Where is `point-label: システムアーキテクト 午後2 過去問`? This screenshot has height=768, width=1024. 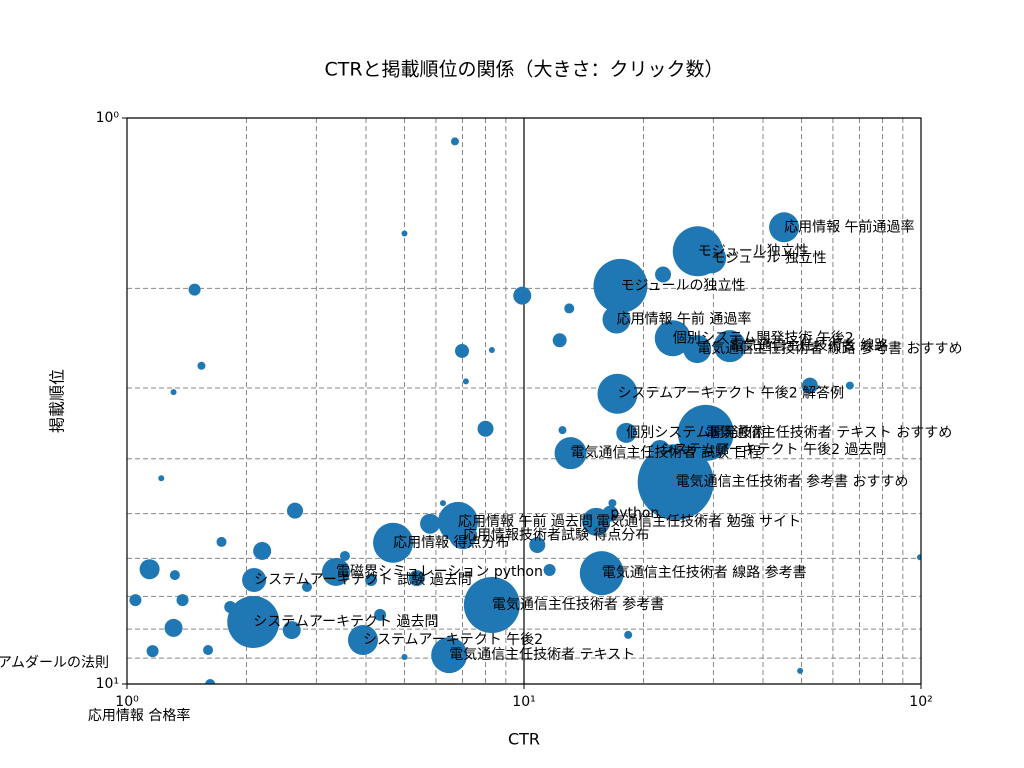 point-label: システムアーキテクト 午後2 過去問 is located at coordinates (773, 450).